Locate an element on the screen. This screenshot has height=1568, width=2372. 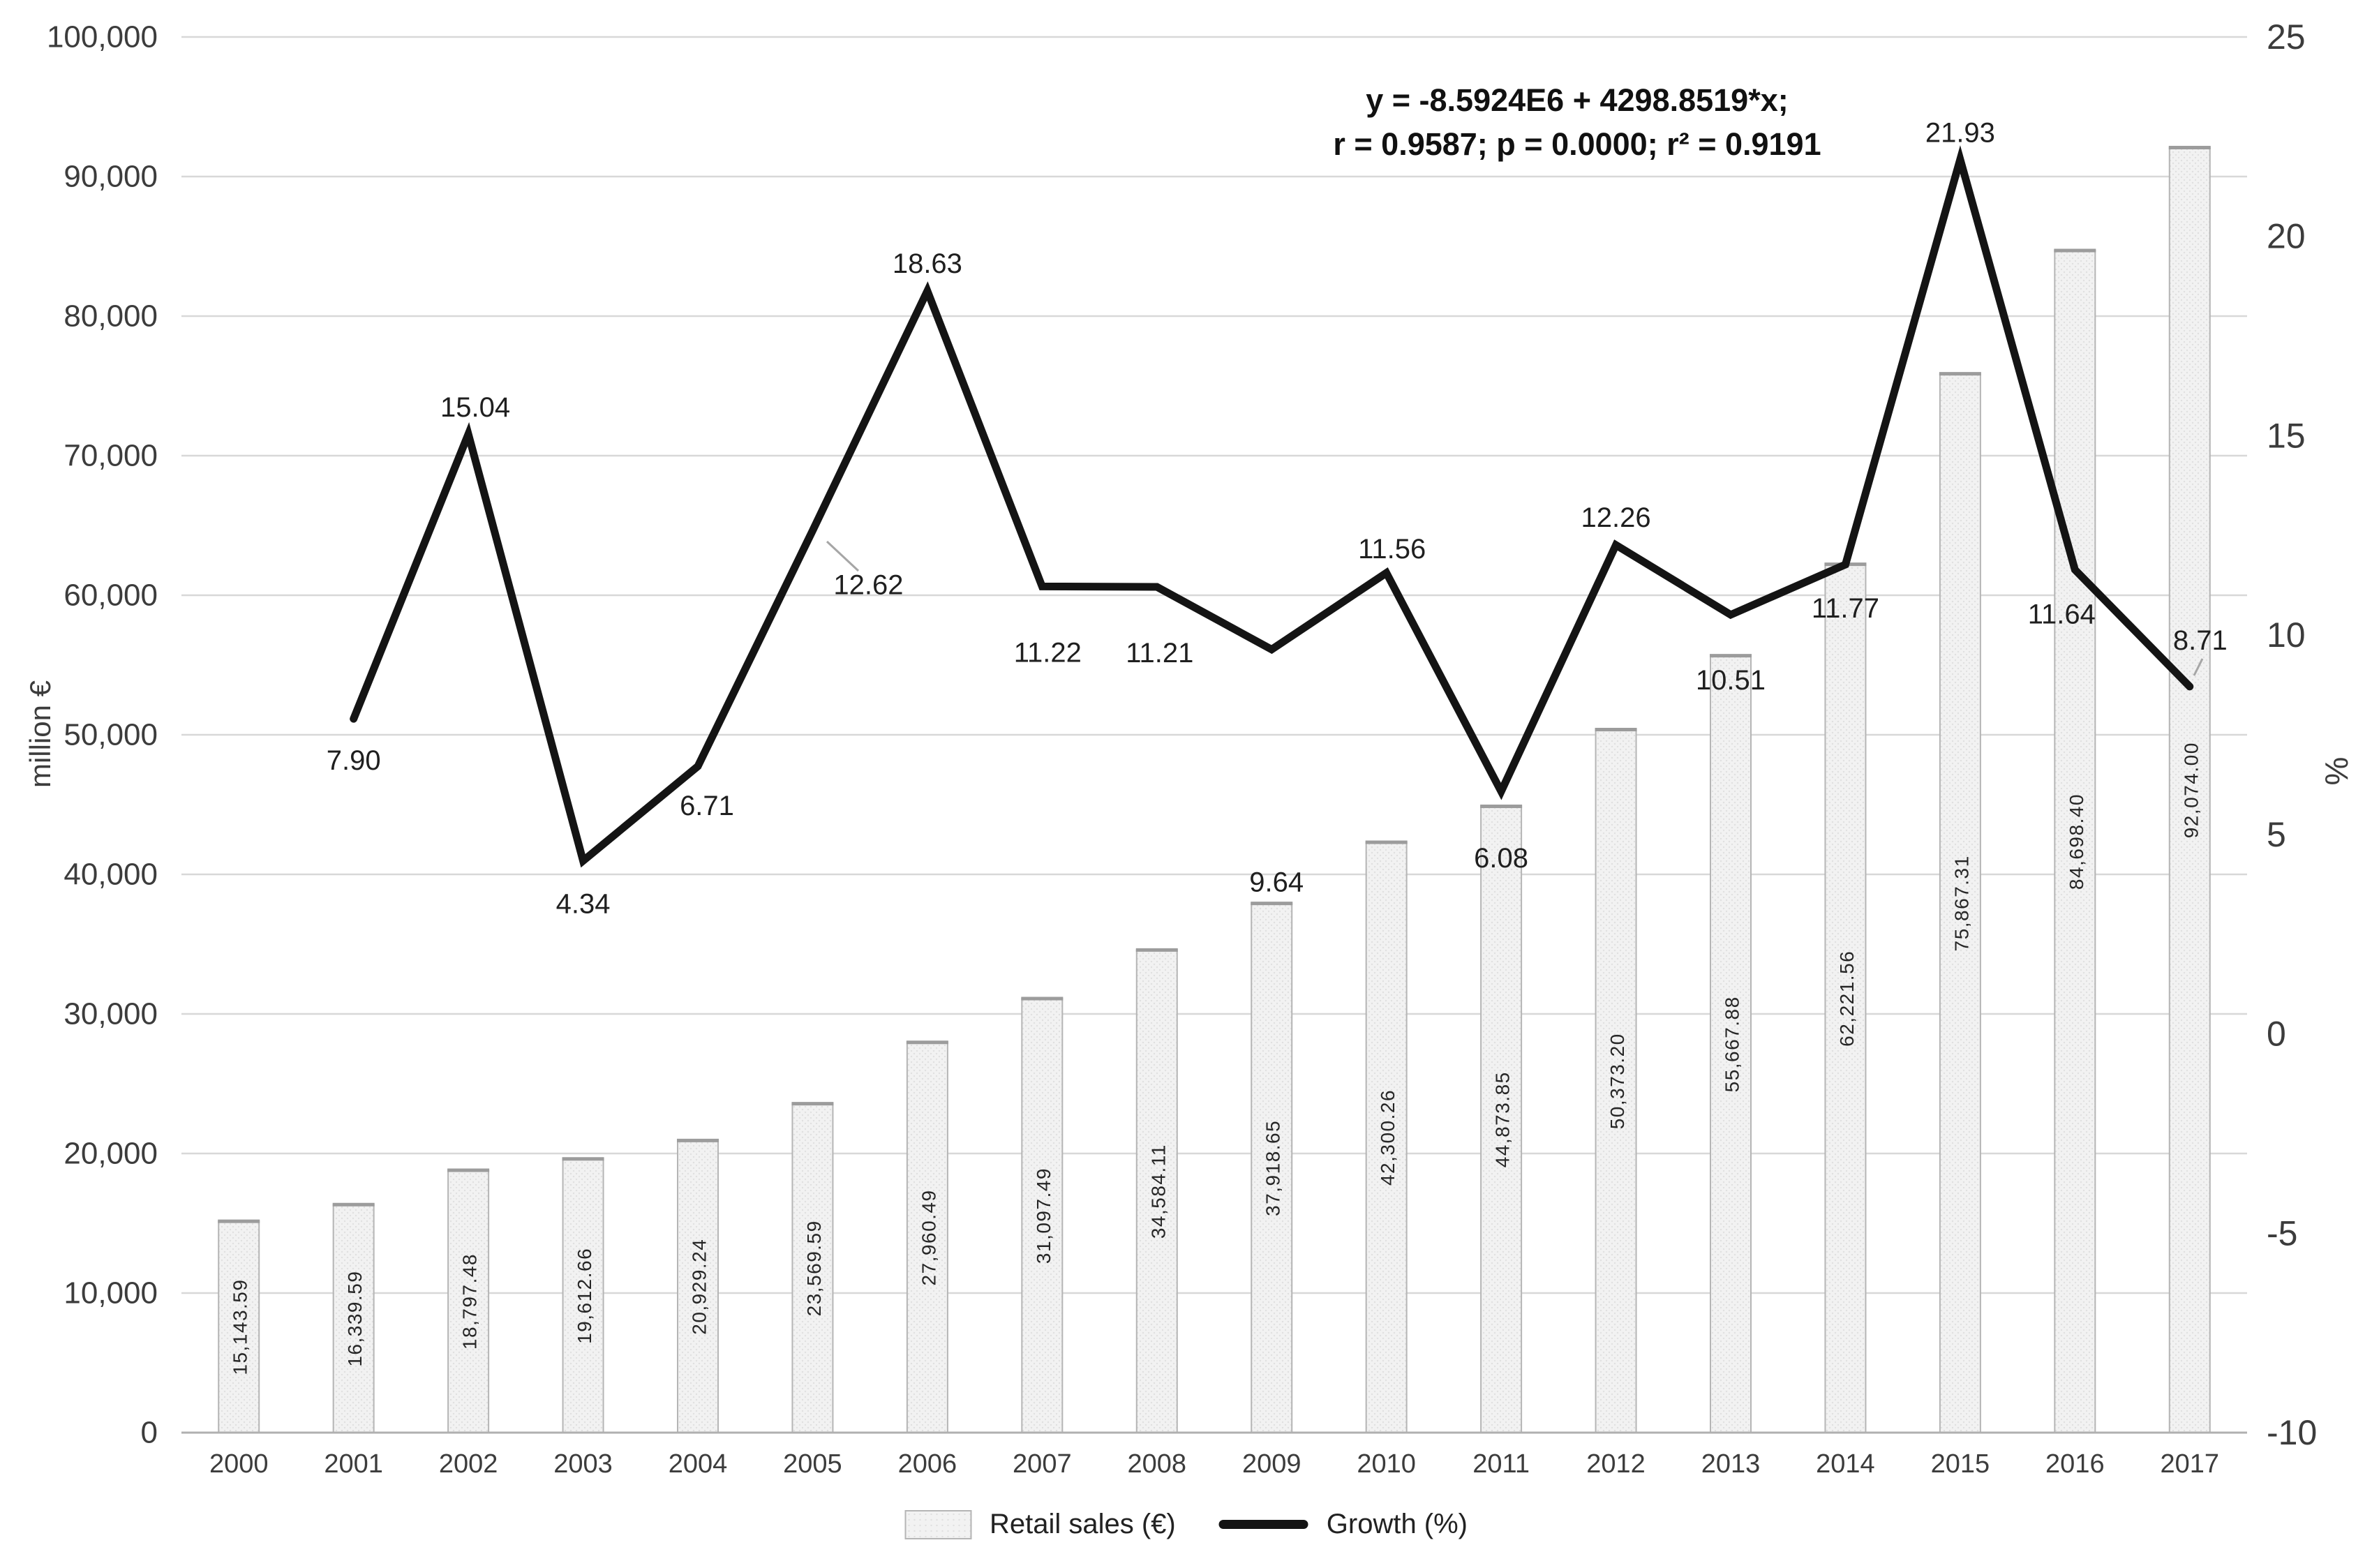
bar-value-label: 18,797.48 is located at coordinates (470, 1301).